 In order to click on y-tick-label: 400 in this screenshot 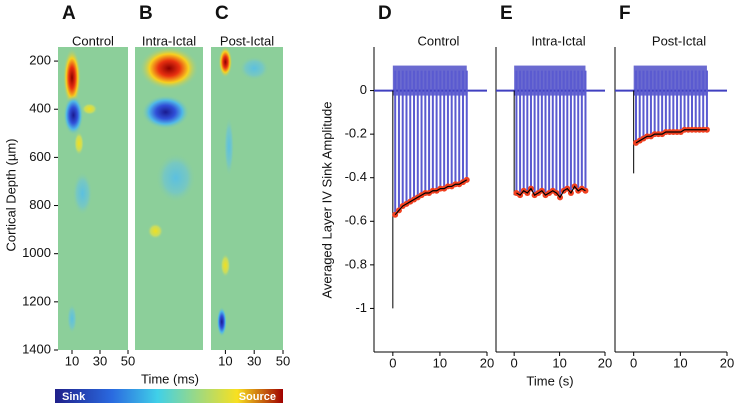, I will do `click(40, 108)`.